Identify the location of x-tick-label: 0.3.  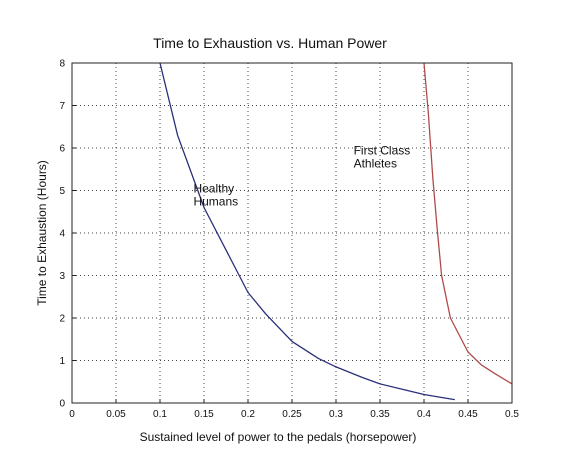
(336, 414).